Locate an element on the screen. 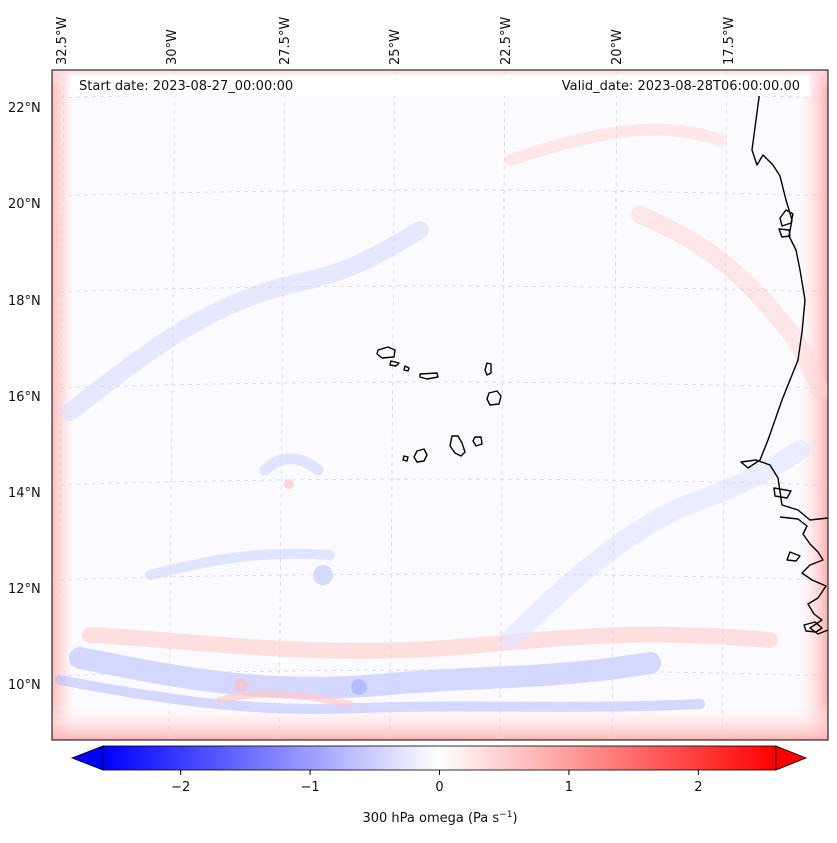 The width and height of the screenshot is (837, 843). colorbar-ticks is located at coordinates (439, 772).